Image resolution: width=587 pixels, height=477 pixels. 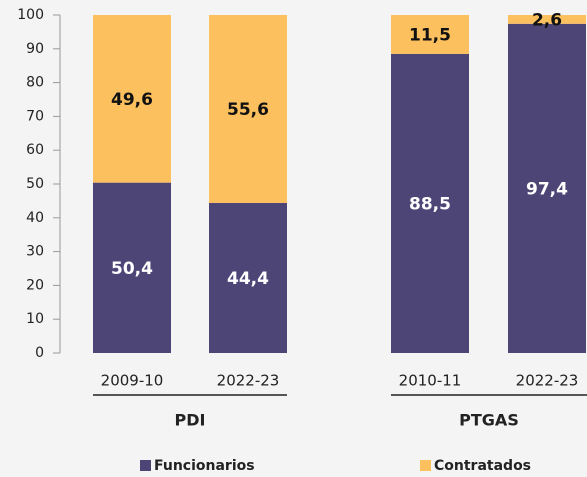 I want to click on y-tick-label: 70, so click(x=35, y=116).